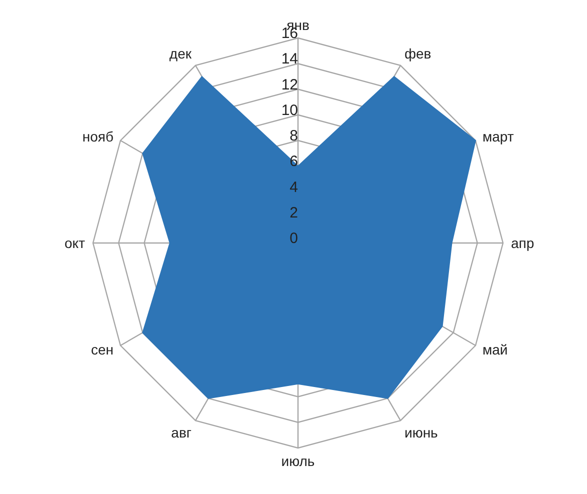  Describe the element at coordinates (294, 136) in the screenshot. I see `y-tick-label: 8` at that location.